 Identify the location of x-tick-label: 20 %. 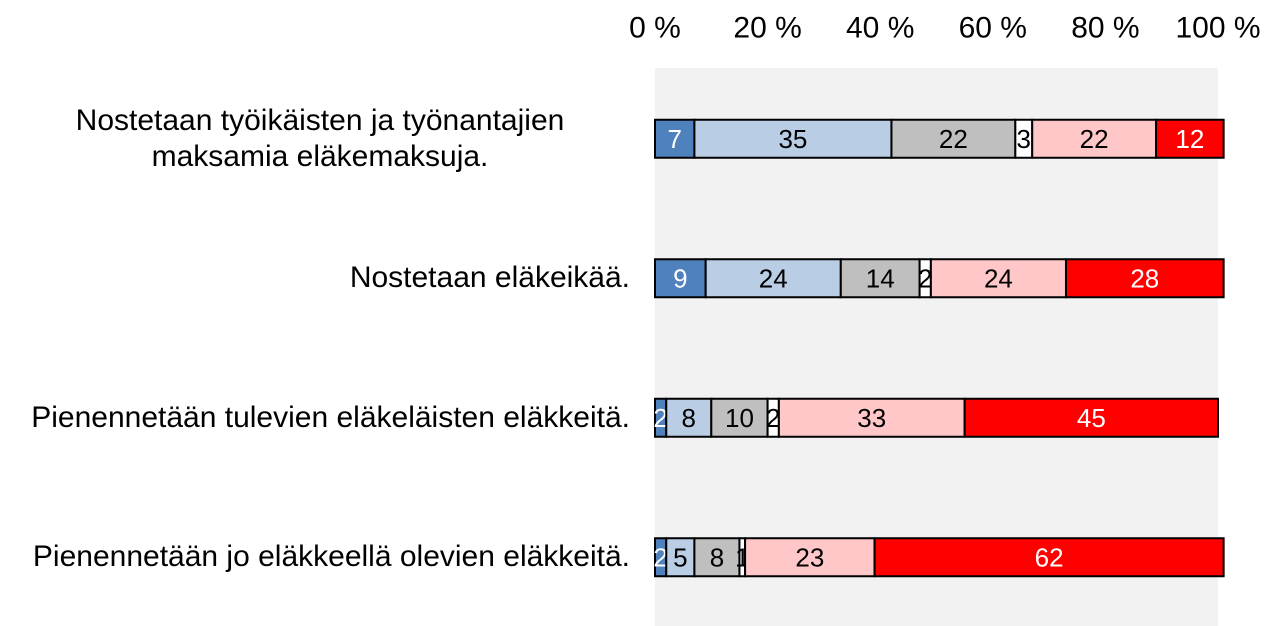
(767, 28).